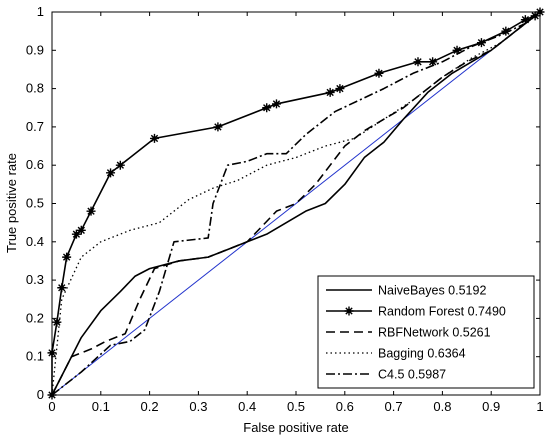 The height and width of the screenshot is (448, 550). I want to click on x-tick-label: 0, so click(51, 406).